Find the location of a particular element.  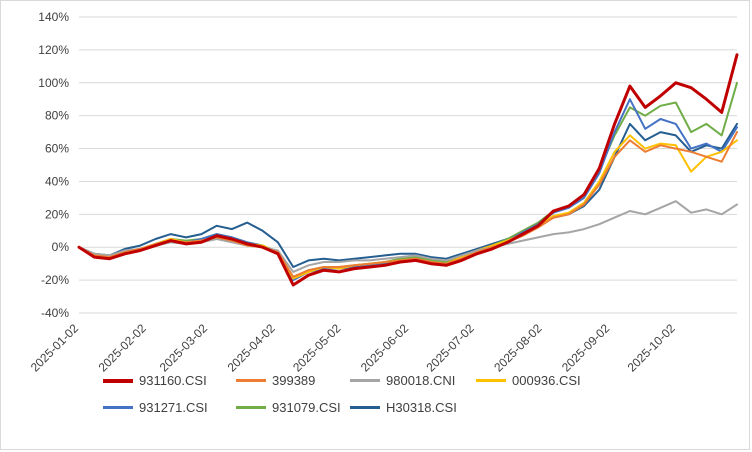

legend-item-931160.CSI: 931160.CSI is located at coordinates (169, 380).